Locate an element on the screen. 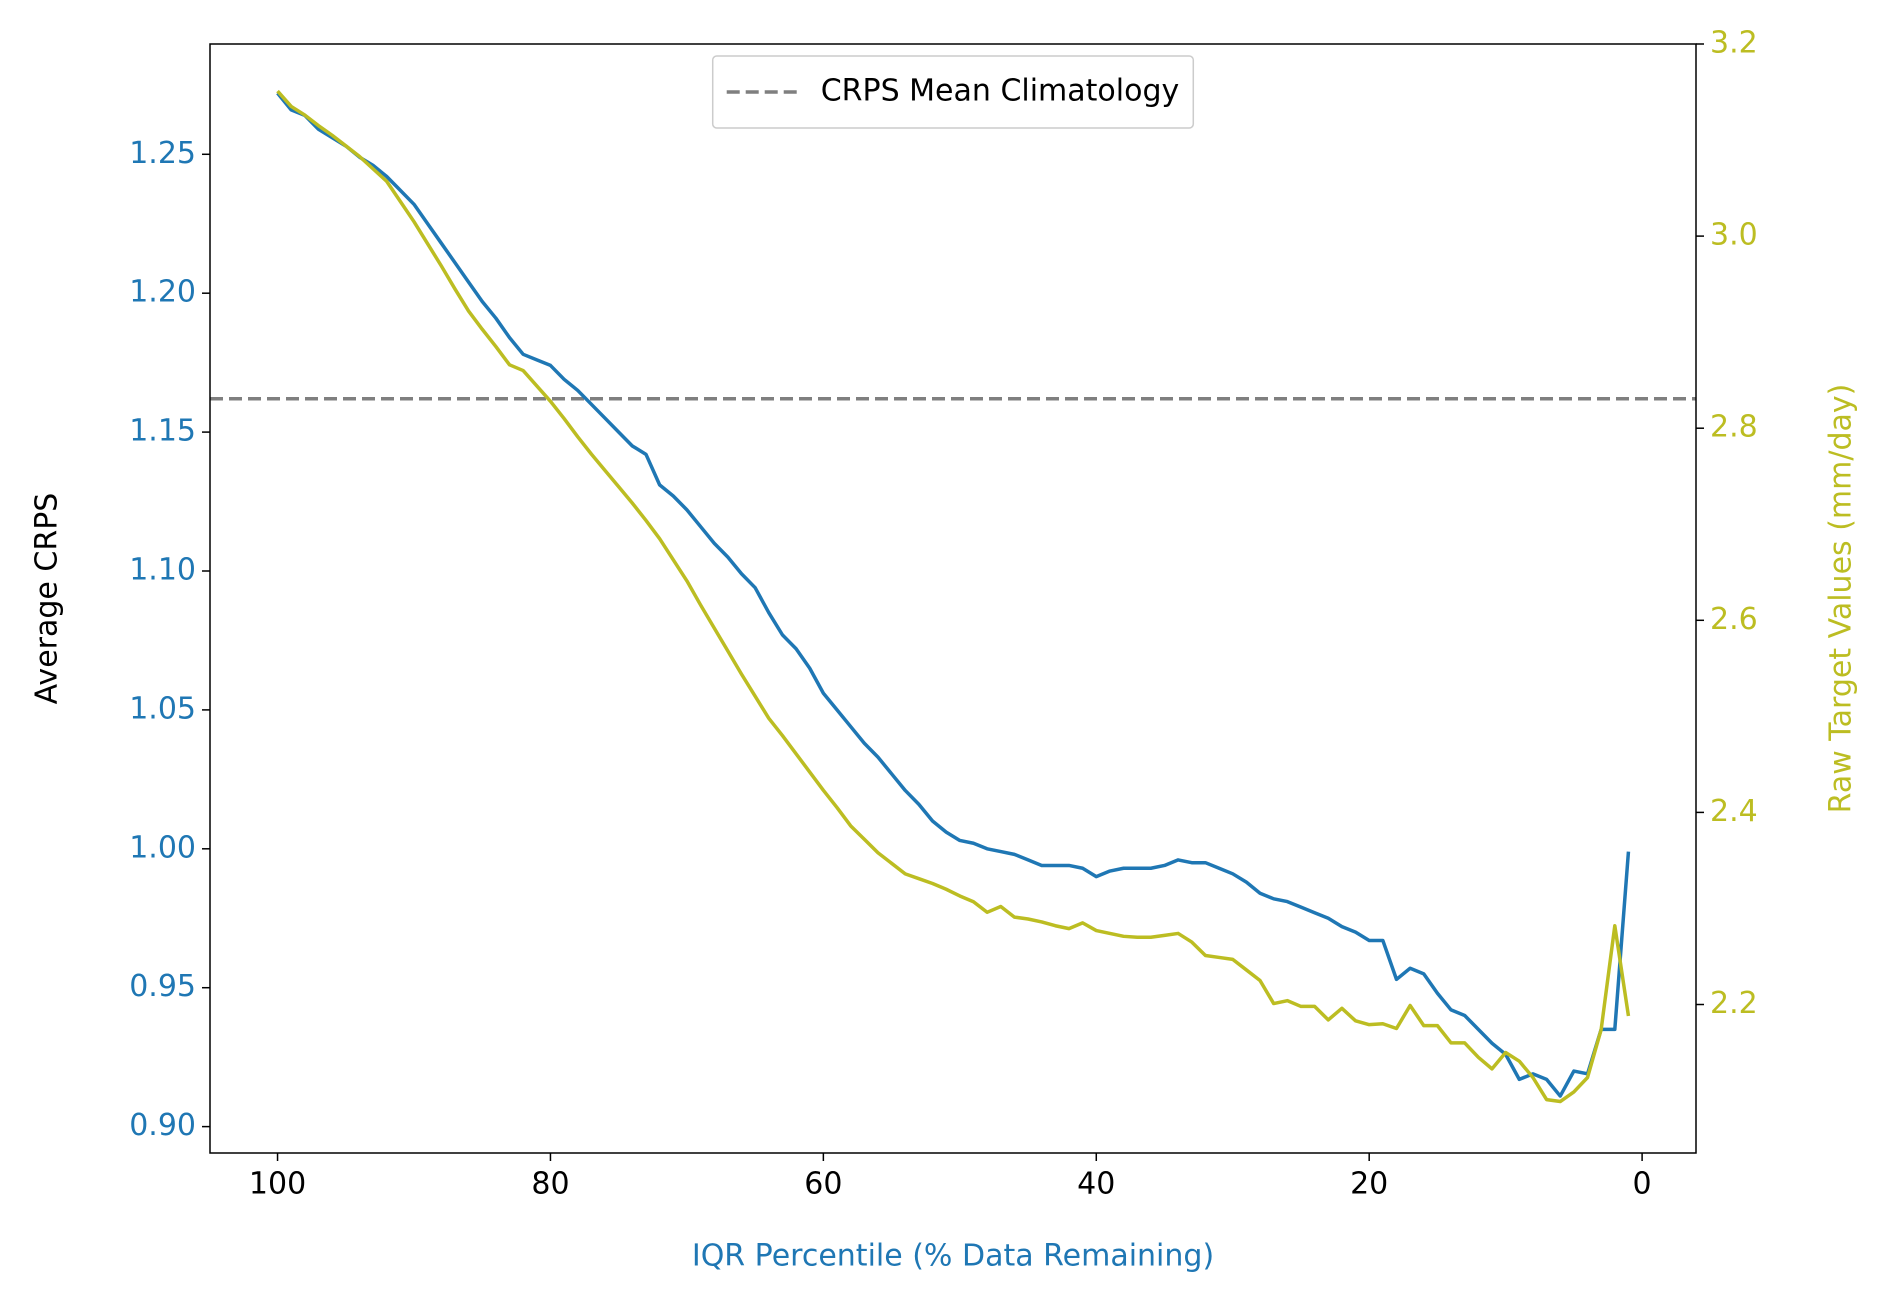 This screenshot has height=1309, width=1878. y2-tick-label: 2.6 is located at coordinates (1734, 619).